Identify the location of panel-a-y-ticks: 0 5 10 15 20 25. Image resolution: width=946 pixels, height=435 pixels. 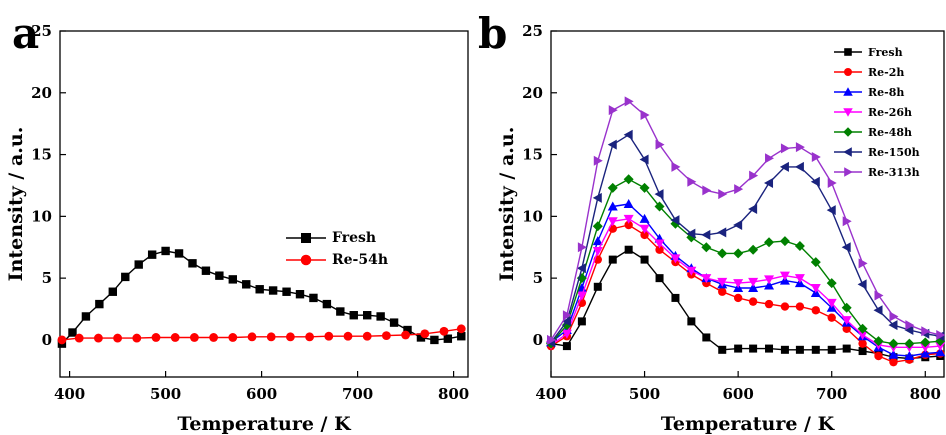
(48, 185).